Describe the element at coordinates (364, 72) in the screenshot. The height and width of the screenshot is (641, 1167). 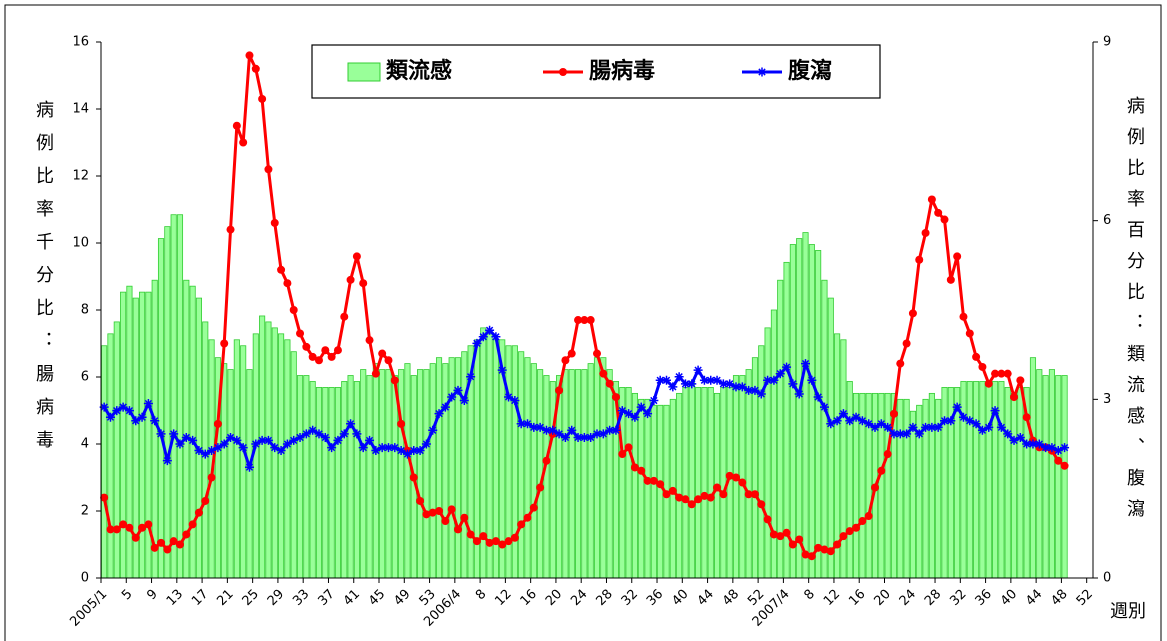
I see `legend-swatch` at that location.